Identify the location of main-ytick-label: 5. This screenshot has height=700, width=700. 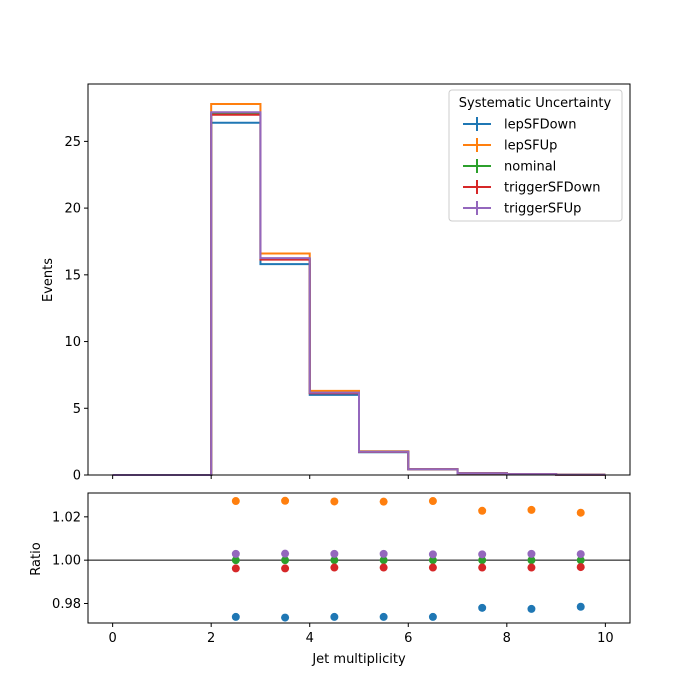
(77, 409).